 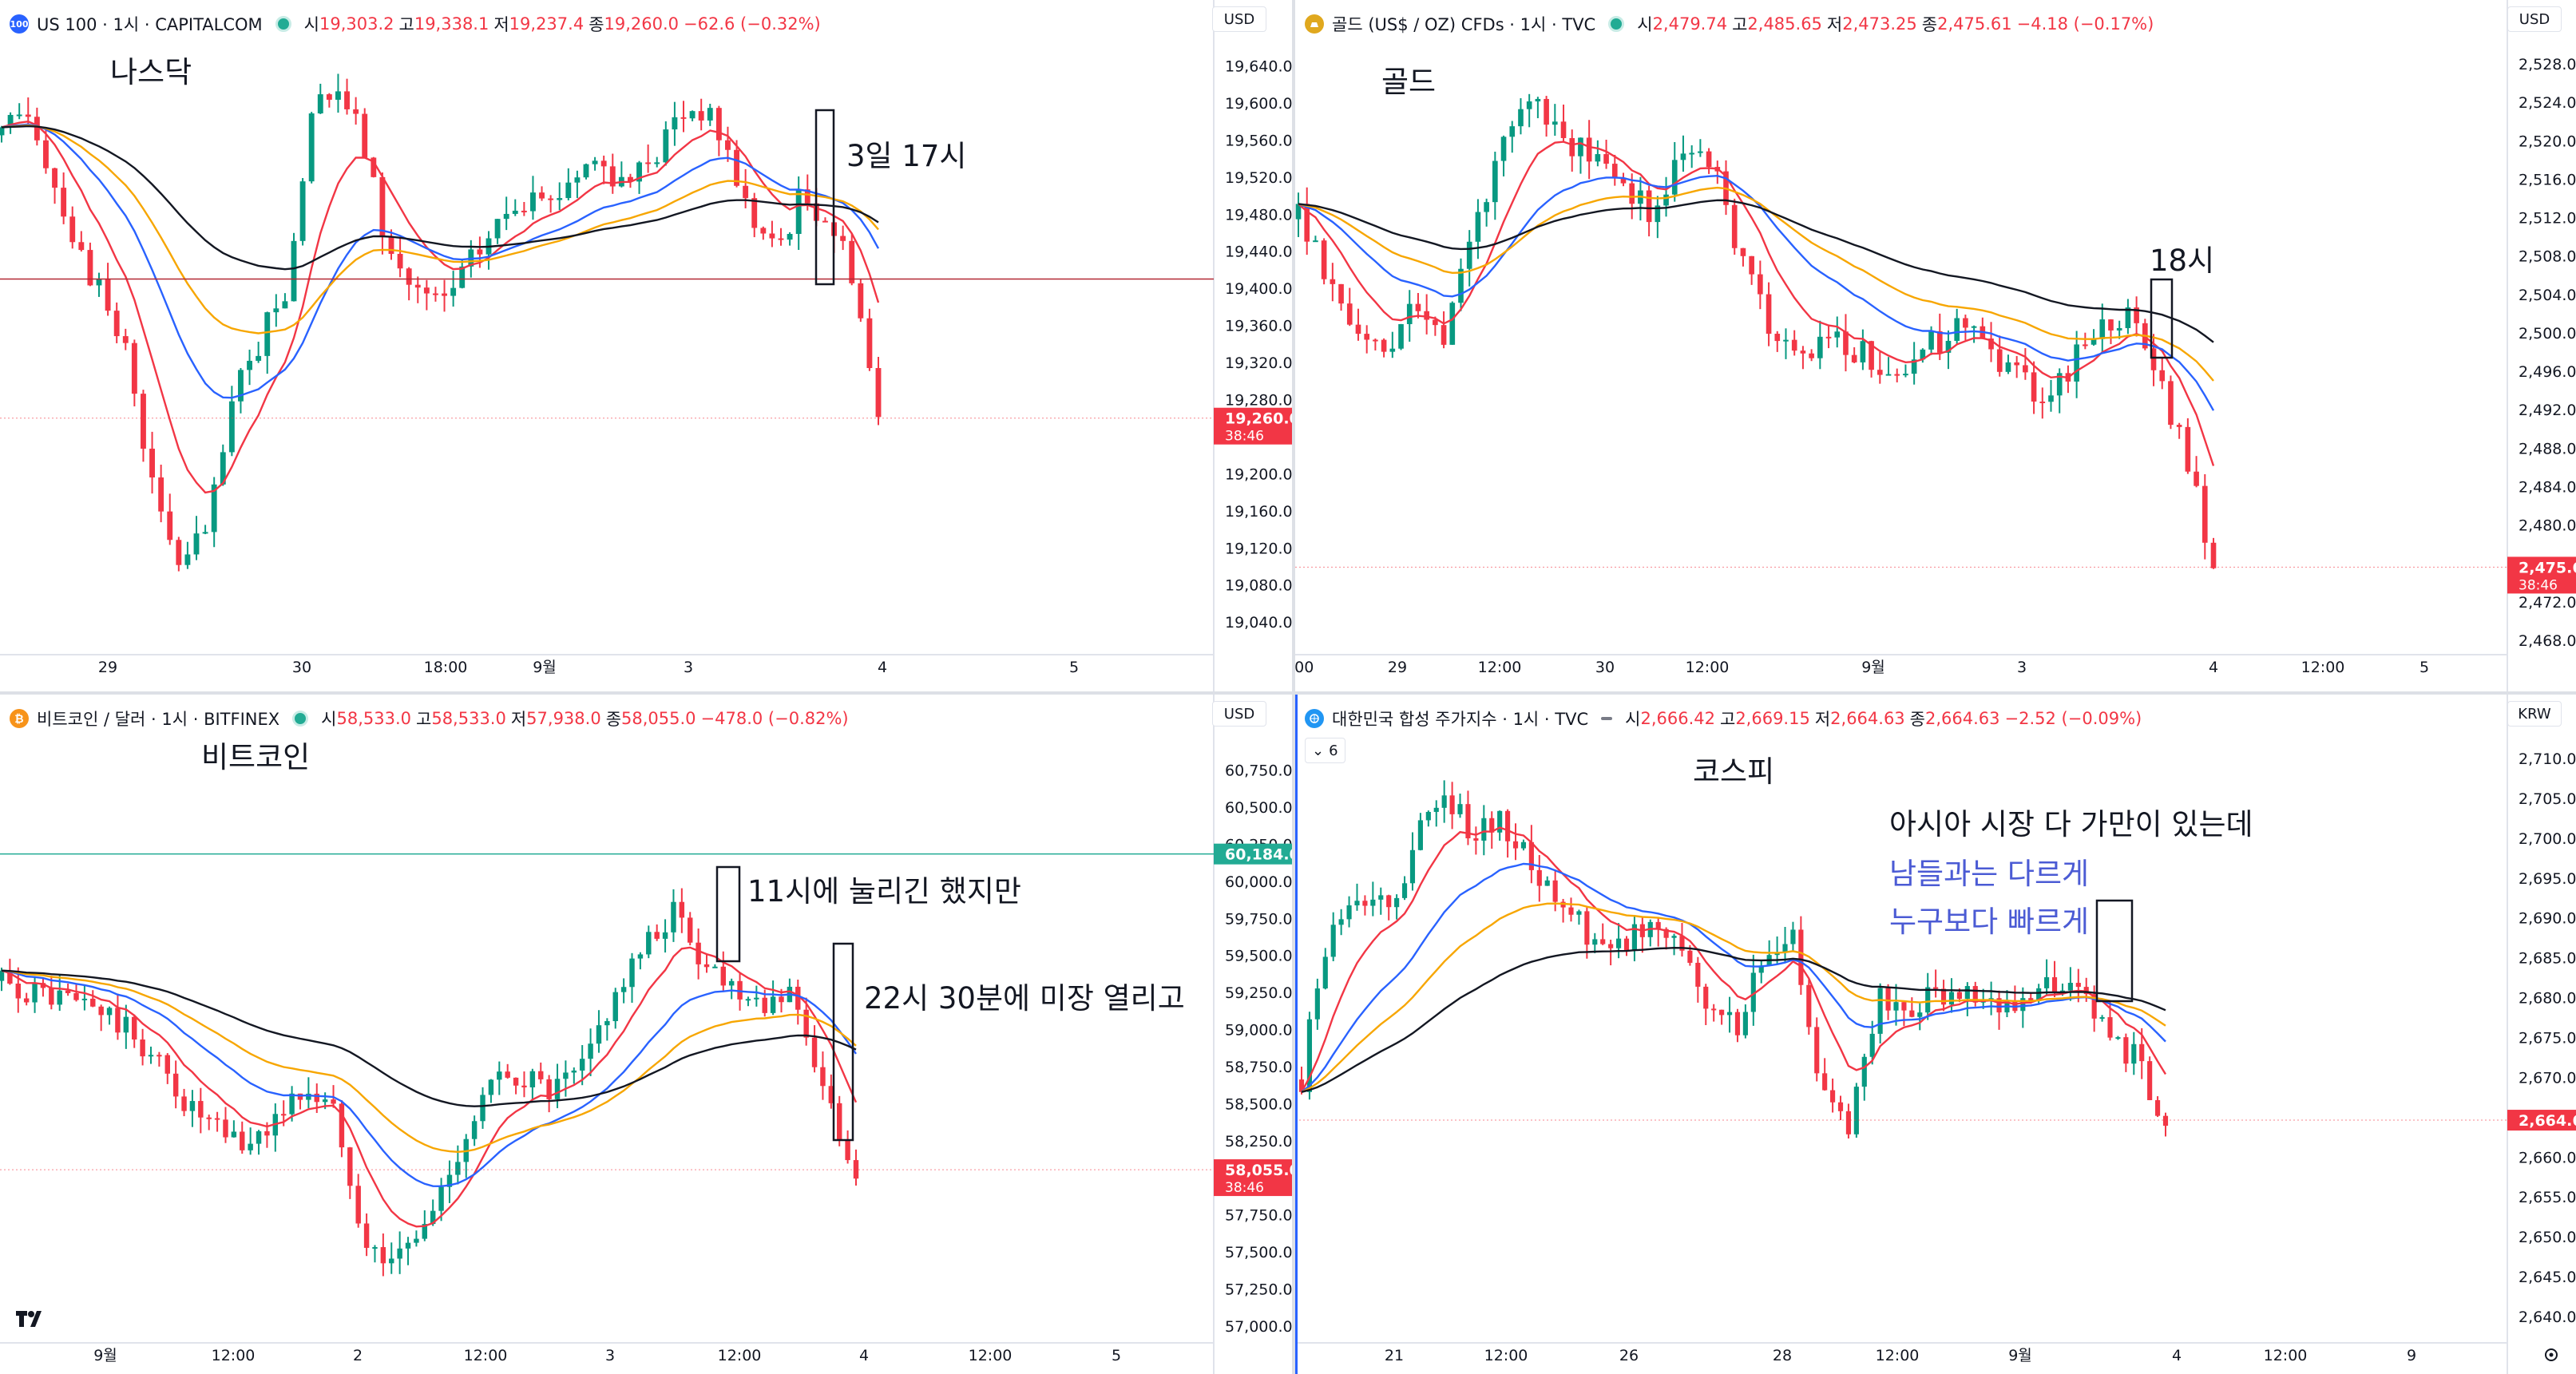 What do you see at coordinates (2534, 714) in the screenshot?
I see `currency-button: KRW` at bounding box center [2534, 714].